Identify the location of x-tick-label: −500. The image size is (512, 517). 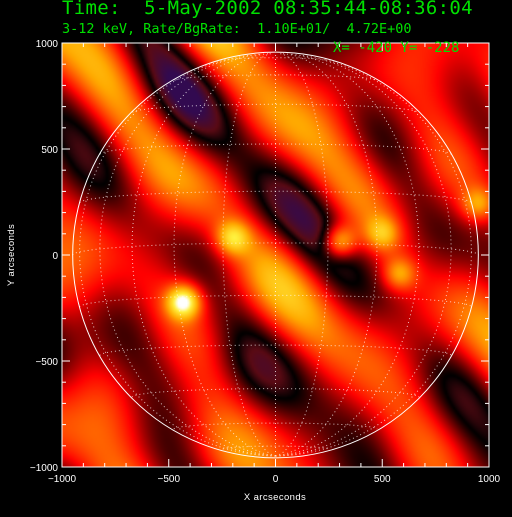
(168, 479).